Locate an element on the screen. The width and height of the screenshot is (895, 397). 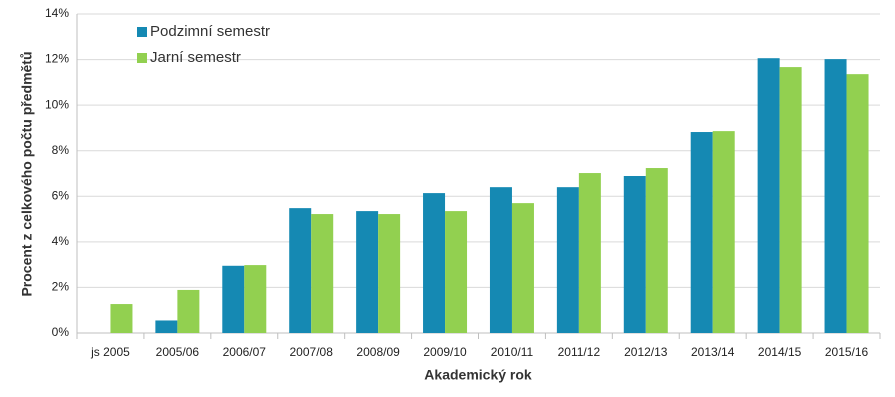
y-axis-title: Procent z celkového počtu předmětů is located at coordinates (27, 173).